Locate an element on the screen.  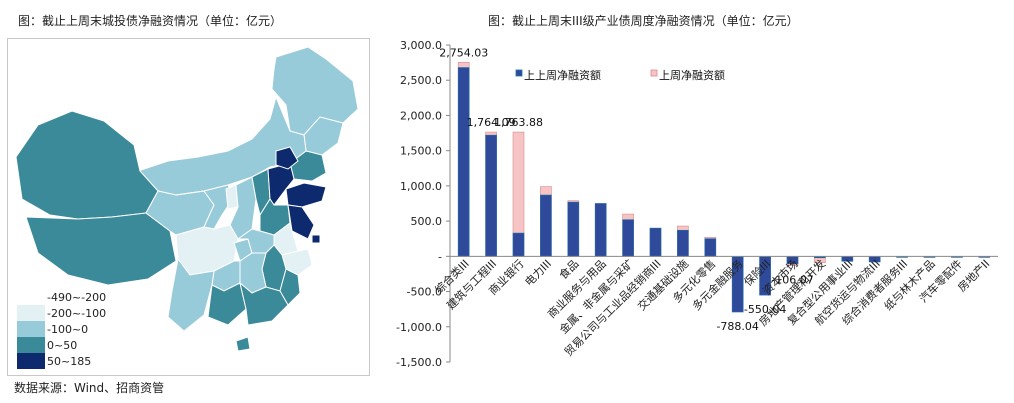
legend-item: 0~50 is located at coordinates (61, 345).